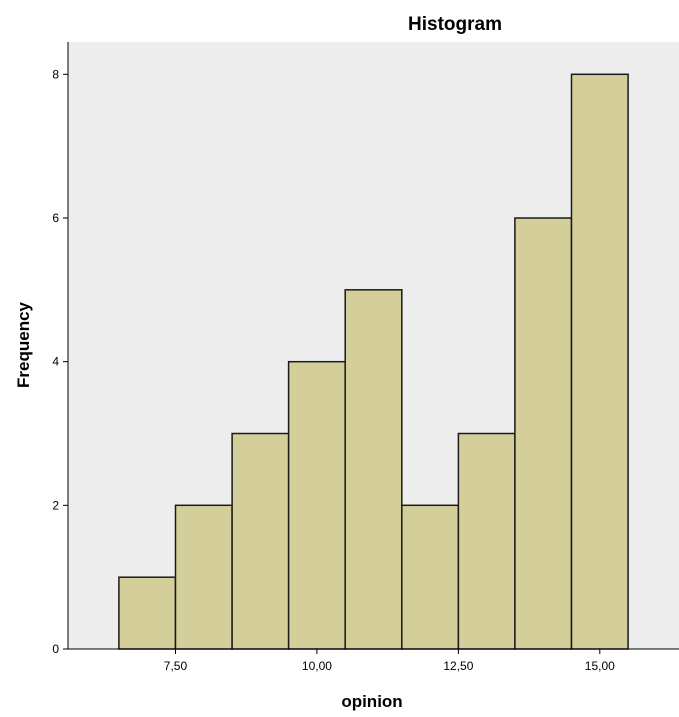 The width and height of the screenshot is (679, 717). I want to click on y-tick-label-4: 6, so click(55, 218).